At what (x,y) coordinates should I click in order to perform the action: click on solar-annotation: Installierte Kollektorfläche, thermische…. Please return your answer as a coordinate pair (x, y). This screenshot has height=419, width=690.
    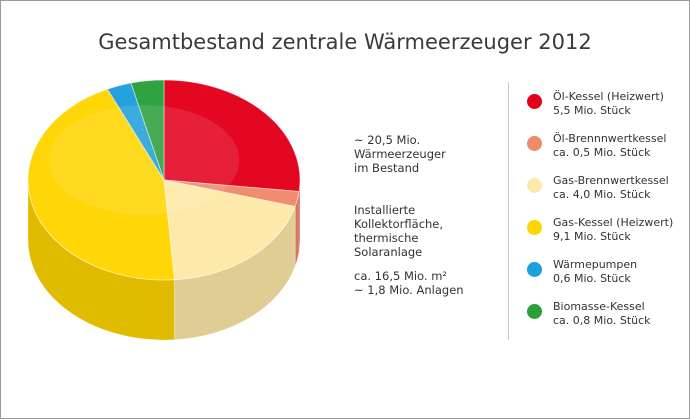
    Looking at the image, I should click on (399, 231).